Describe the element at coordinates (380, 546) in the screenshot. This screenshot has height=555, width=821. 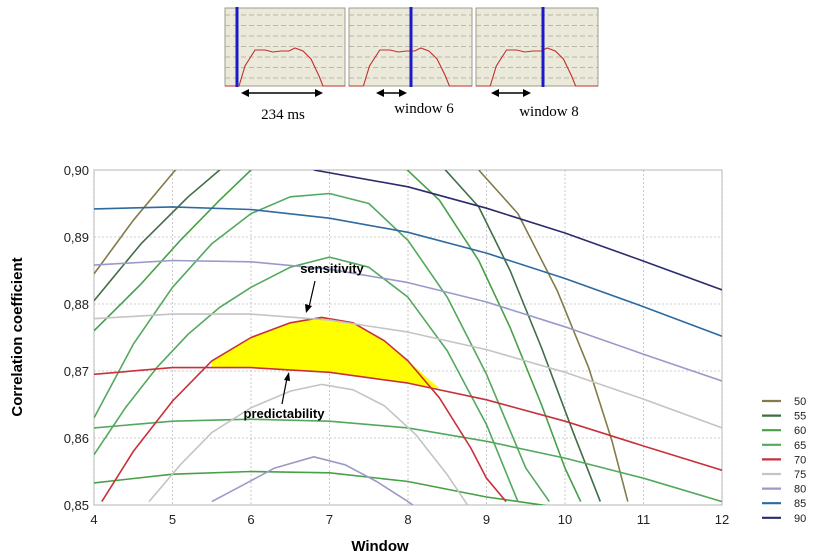
I see `x-axis-label: Window` at that location.